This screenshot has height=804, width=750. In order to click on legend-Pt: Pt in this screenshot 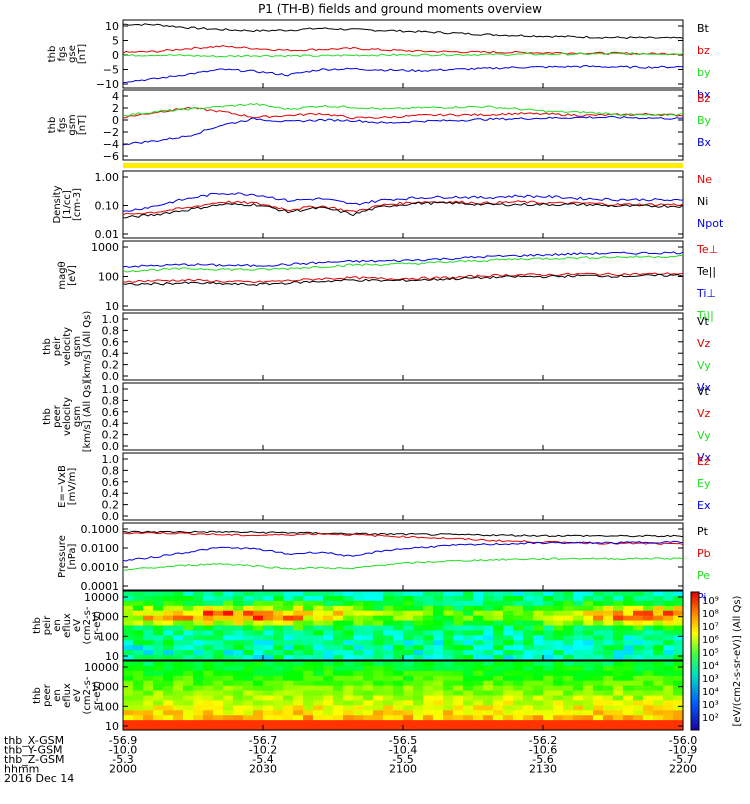, I will do `click(703, 531)`.